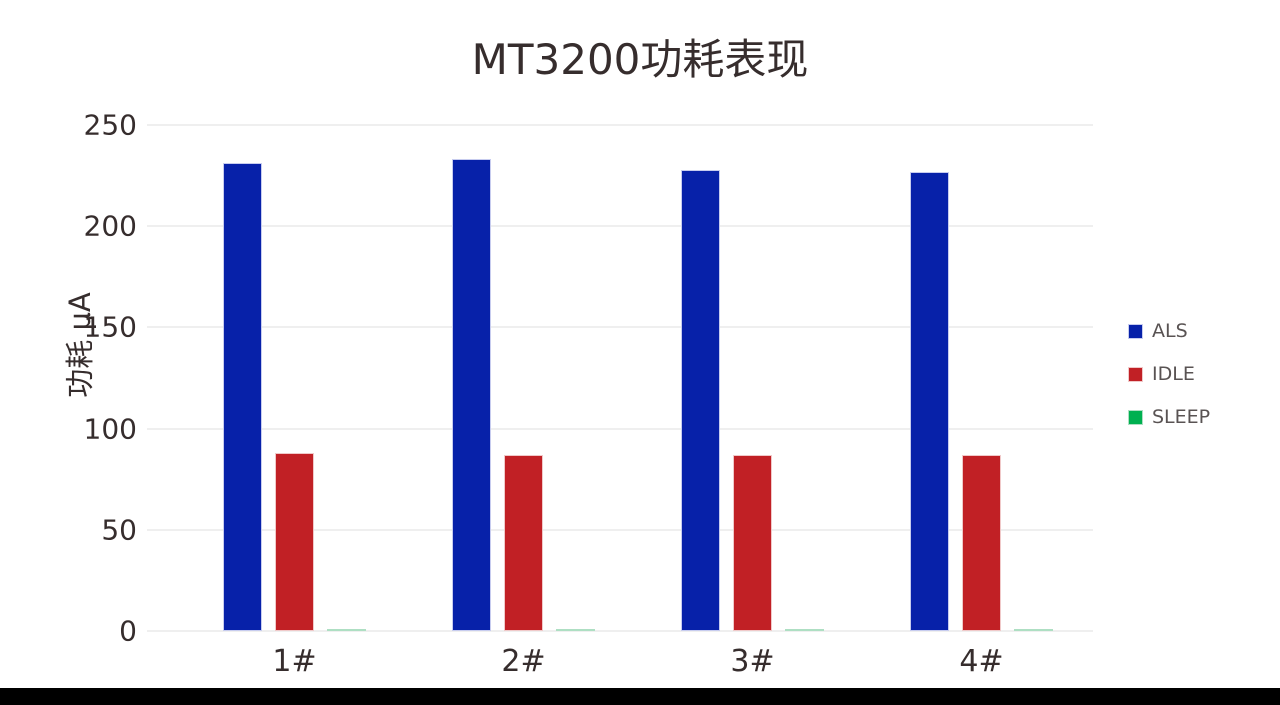  Describe the element at coordinates (346, 630) in the screenshot. I see `bar-sleep-1#` at that location.